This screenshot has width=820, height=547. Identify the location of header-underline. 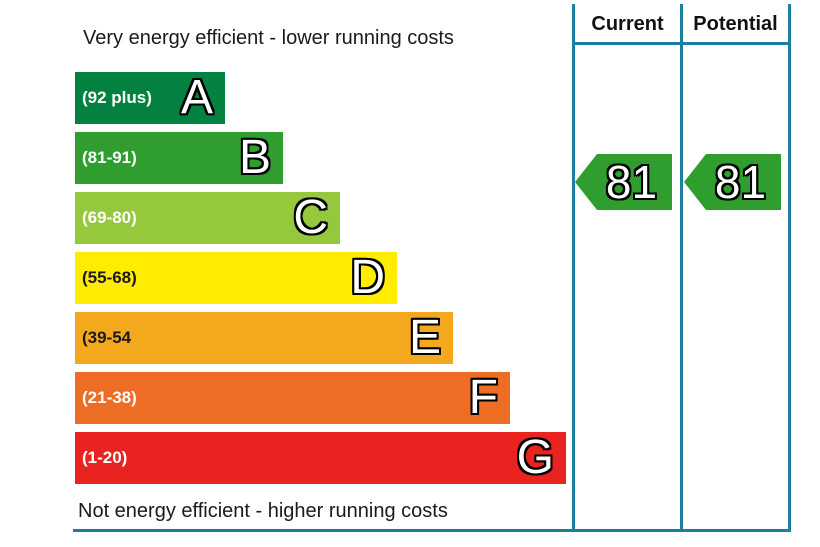
(681, 43).